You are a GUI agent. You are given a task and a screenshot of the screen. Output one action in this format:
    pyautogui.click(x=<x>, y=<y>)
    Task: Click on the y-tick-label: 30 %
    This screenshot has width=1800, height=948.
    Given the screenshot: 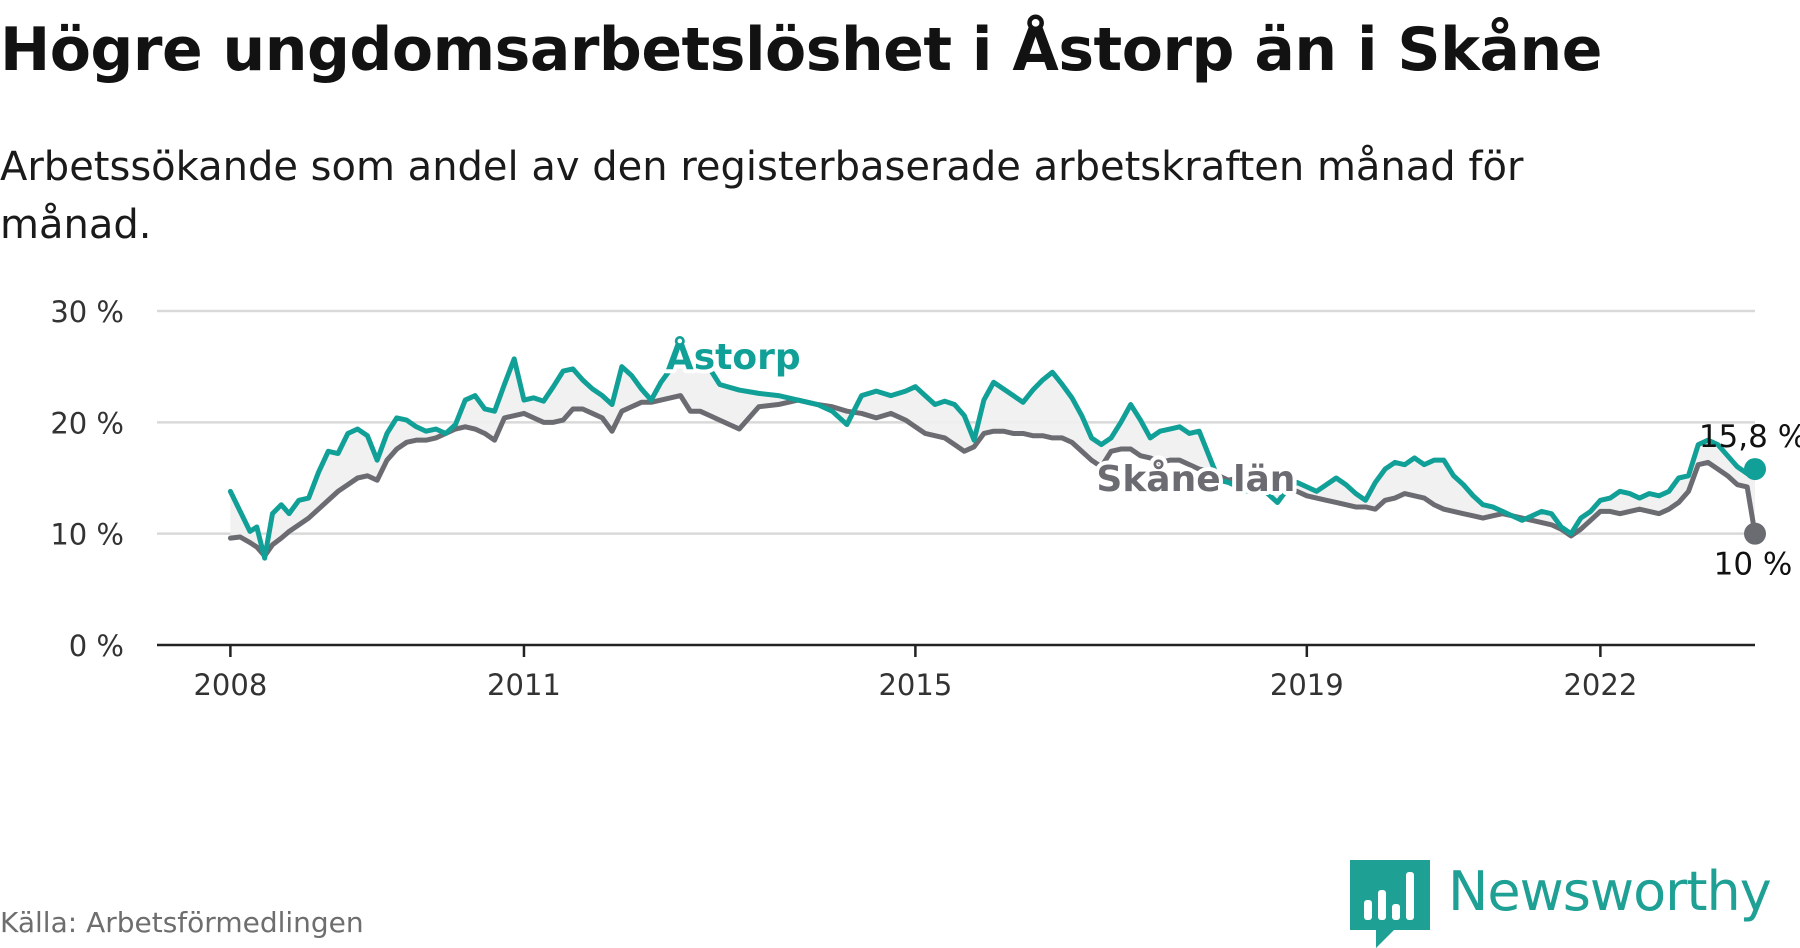 What is the action you would take?
    pyautogui.click(x=87, y=312)
    